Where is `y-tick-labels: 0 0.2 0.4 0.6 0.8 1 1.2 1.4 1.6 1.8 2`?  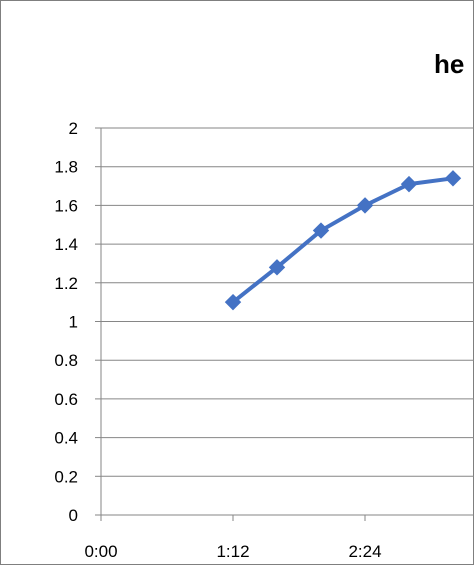
y-tick-labels: 0 0.2 0.4 0.6 0.8 1 1.2 1.4 1.6 1.8 2 is located at coordinates (66, 322).